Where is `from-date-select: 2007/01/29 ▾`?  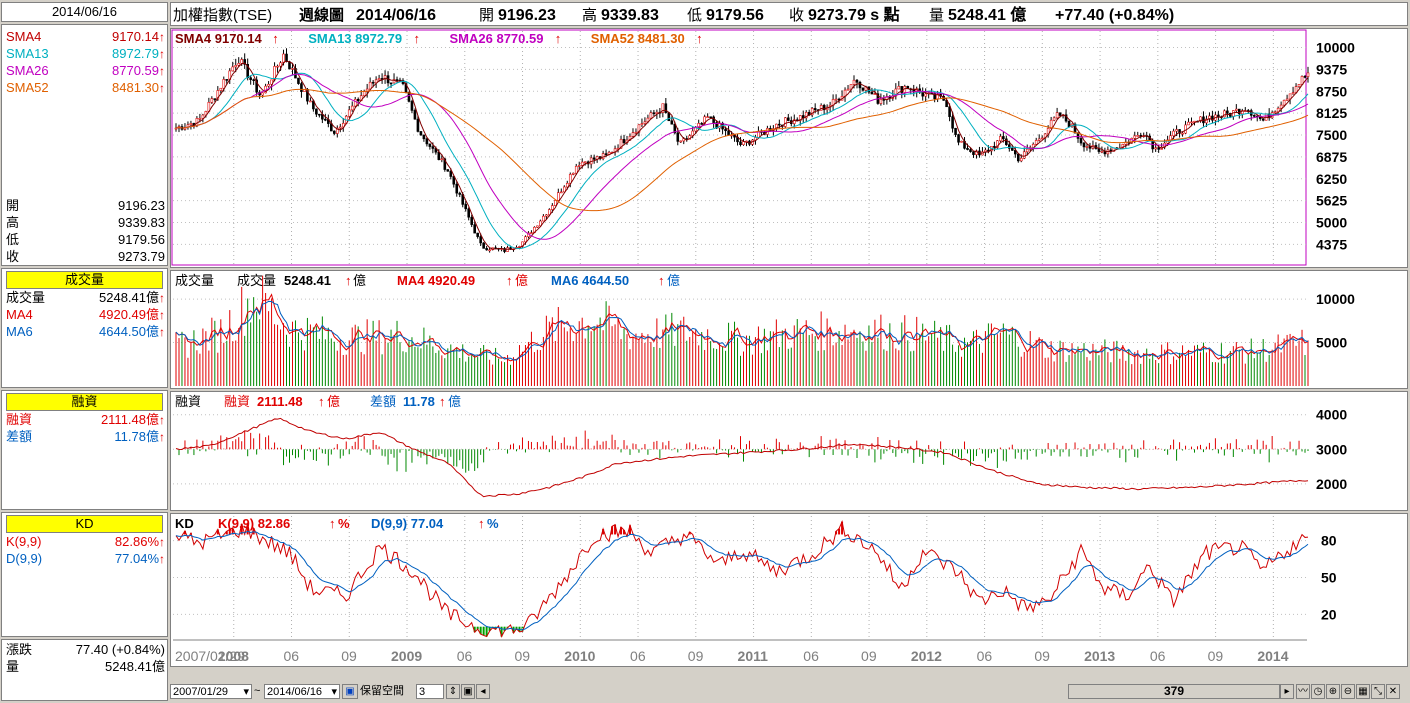
from-date-select: 2007/01/29 ▾ is located at coordinates (211, 691).